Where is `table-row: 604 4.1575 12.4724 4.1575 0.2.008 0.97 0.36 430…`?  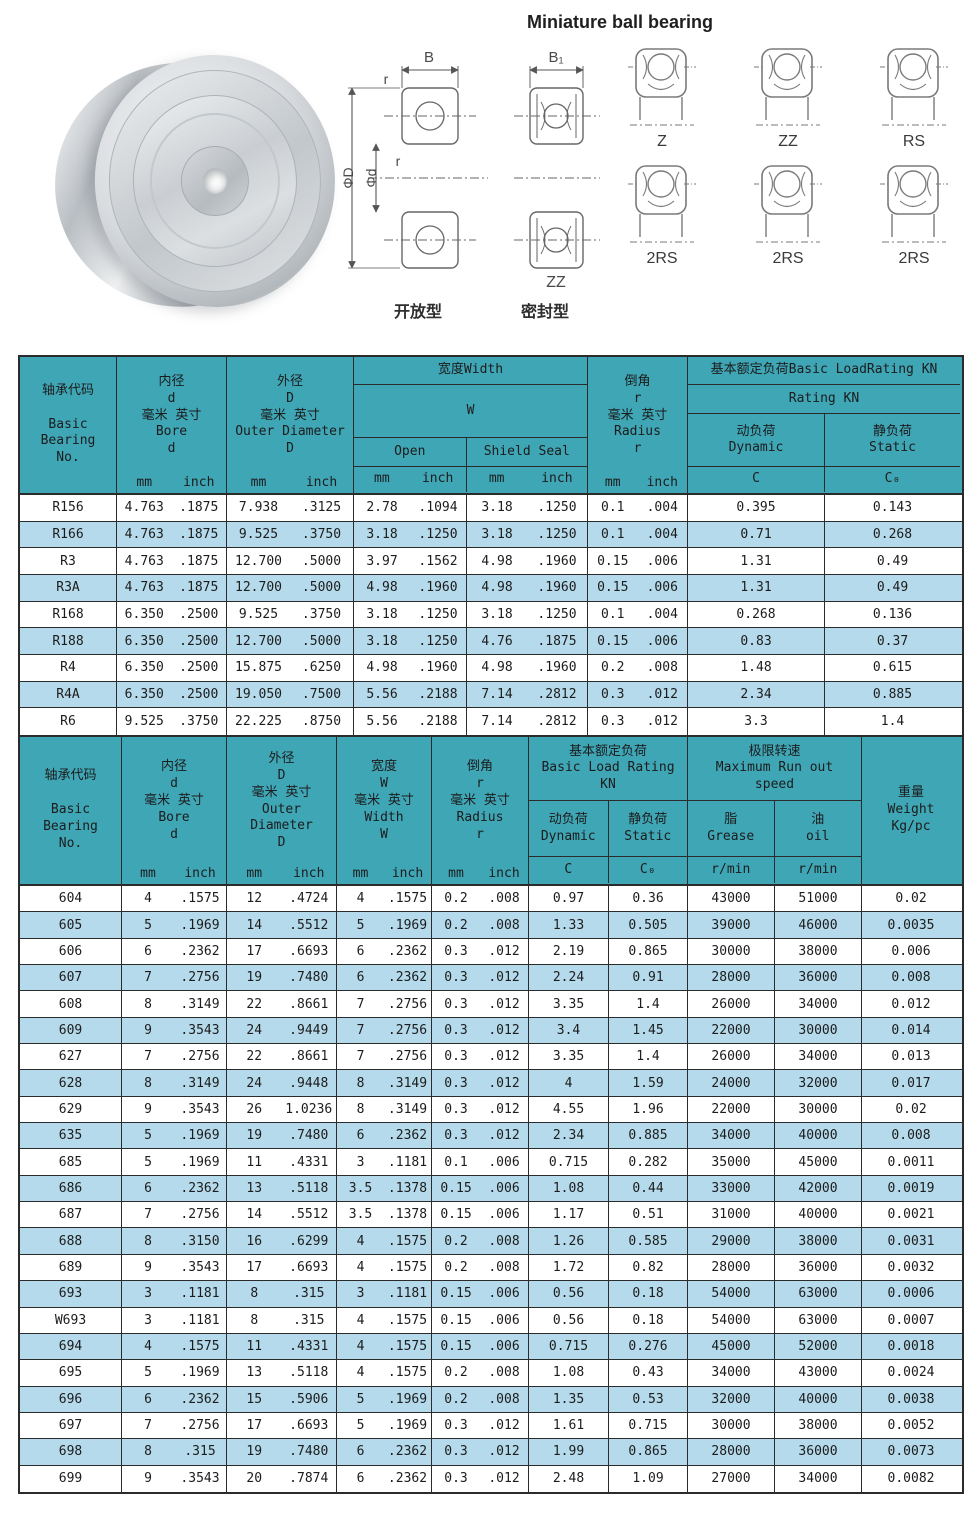
table-row: 604 4.1575 12.4724 4.1575 0.2.008 0.97 0.36 430… is located at coordinates (491, 899).